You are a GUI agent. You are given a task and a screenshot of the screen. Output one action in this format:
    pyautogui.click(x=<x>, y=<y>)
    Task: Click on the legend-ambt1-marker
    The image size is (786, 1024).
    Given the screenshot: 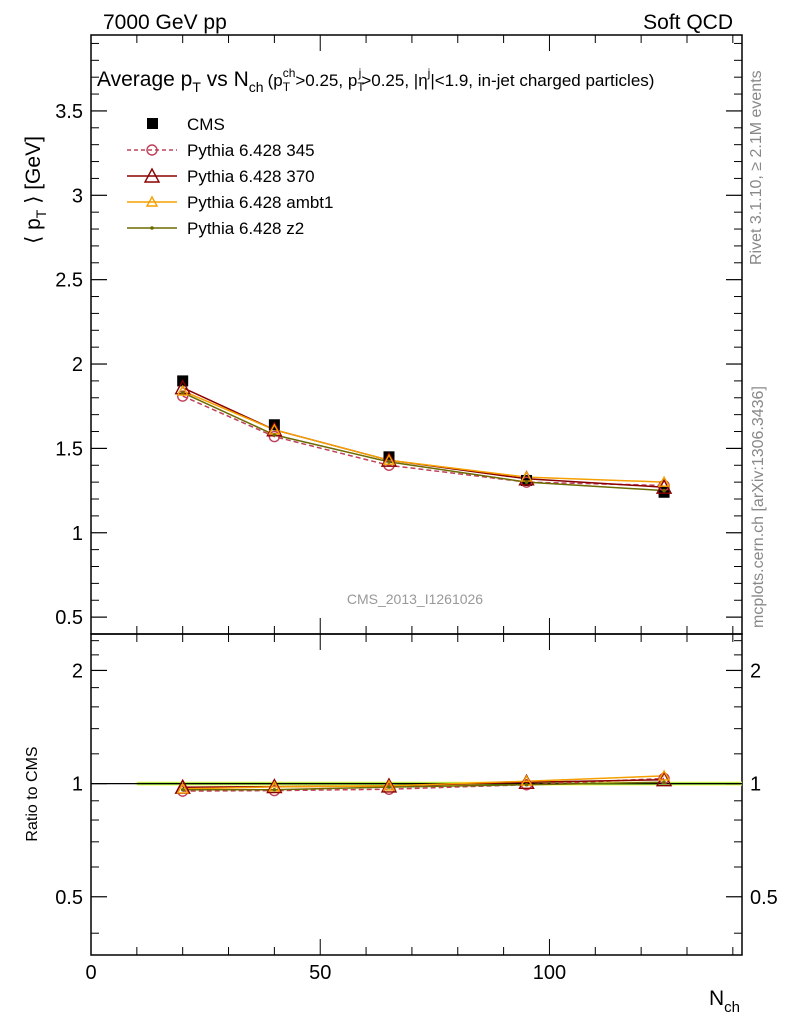 What is the action you would take?
    pyautogui.click(x=152, y=201)
    